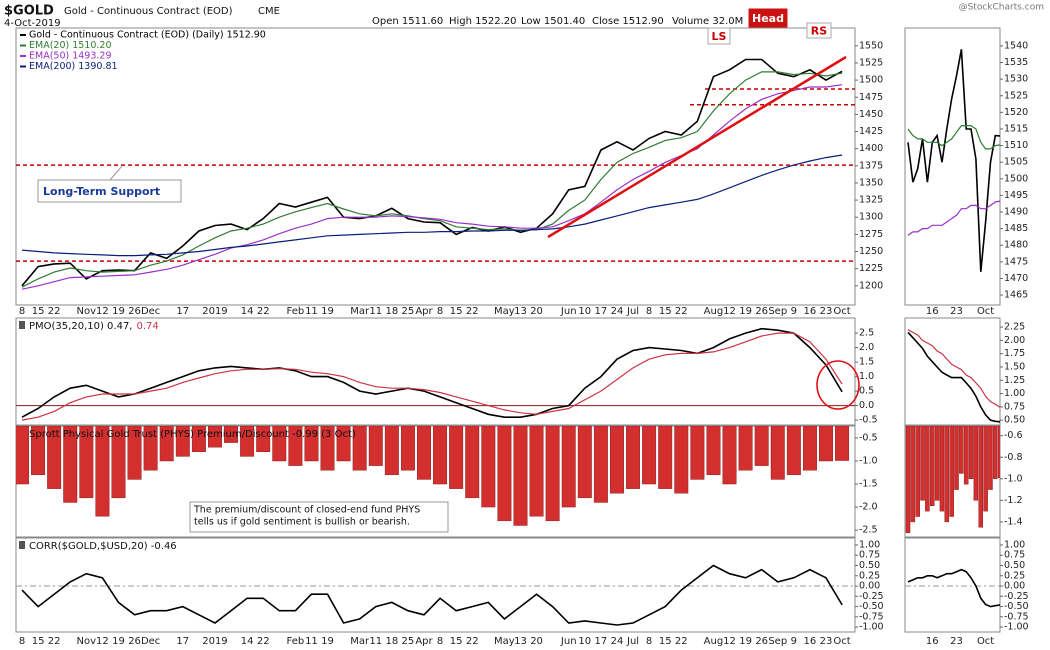 The width and height of the screenshot is (1050, 650). I want to click on x-tick-label: 24, so click(617, 641).